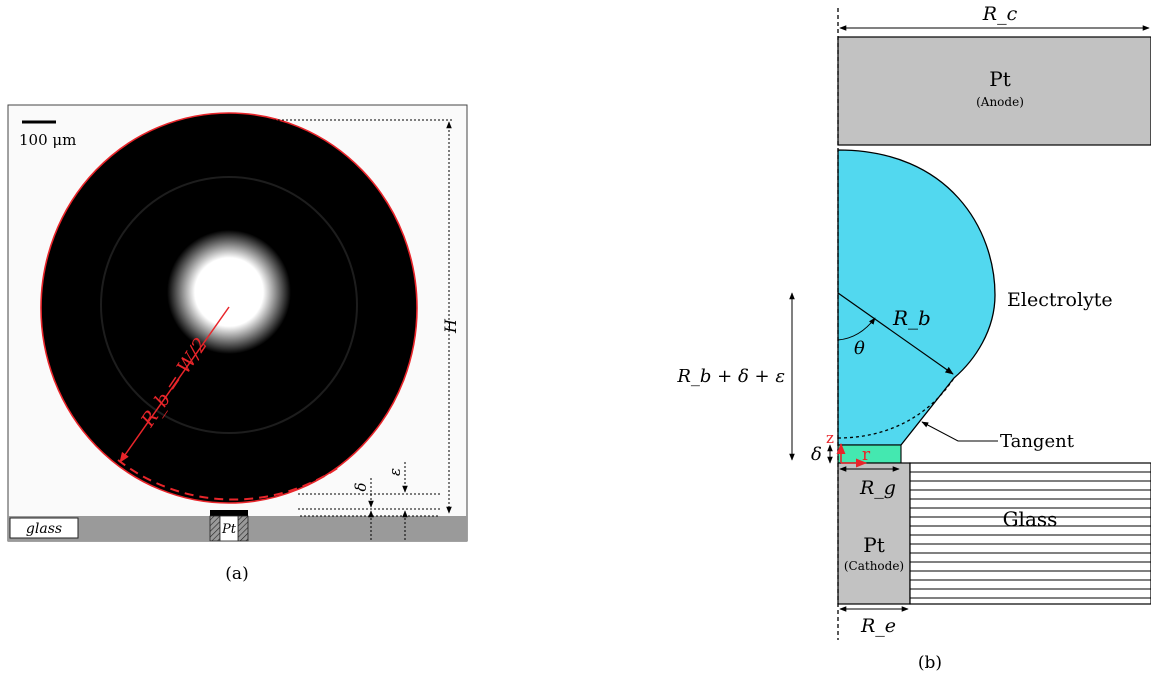 Image resolution: width=1151 pixels, height=681 pixels. I want to click on glass-stripes, so click(1030, 535).